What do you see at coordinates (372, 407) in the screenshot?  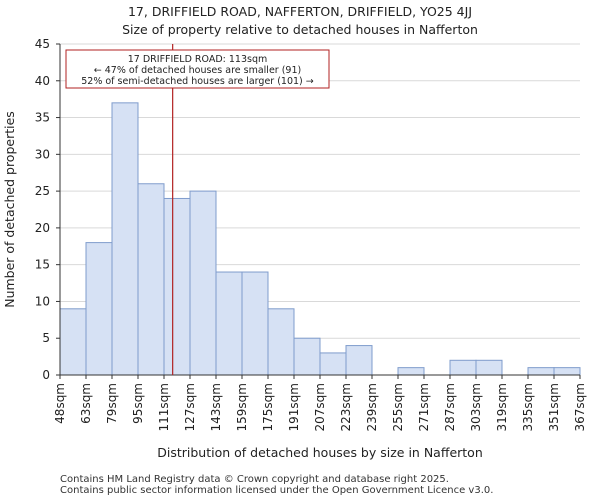 I see `x-tick-label: 239sqm` at bounding box center [372, 407].